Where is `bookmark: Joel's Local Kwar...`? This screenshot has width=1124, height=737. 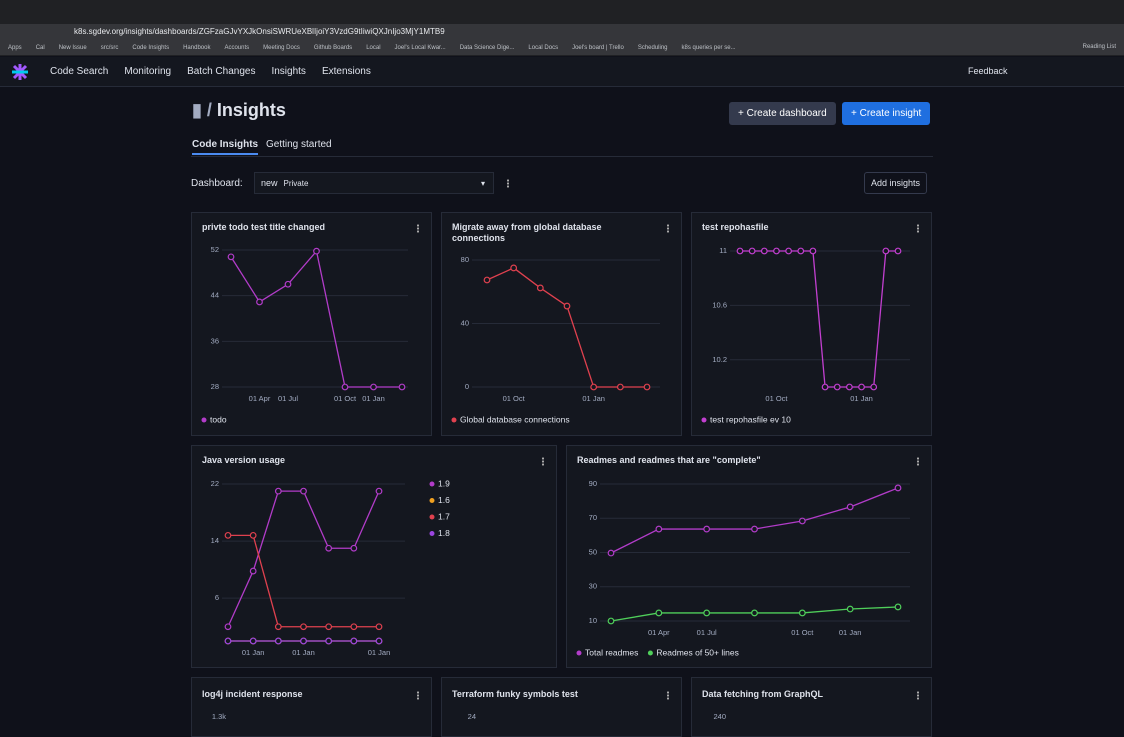
bookmark: Joel's Local Kwar... is located at coordinates (420, 48).